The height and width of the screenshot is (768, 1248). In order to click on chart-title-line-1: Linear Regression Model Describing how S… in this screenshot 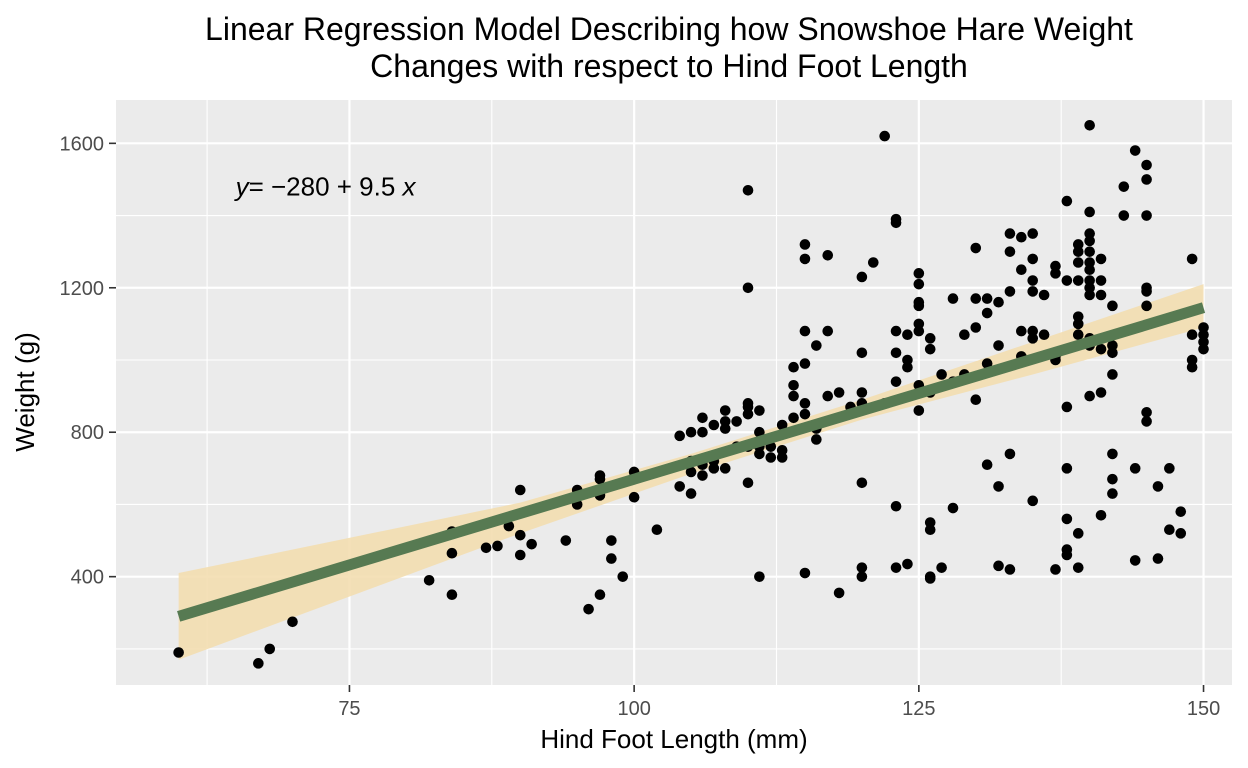, I will do `click(669, 29)`.